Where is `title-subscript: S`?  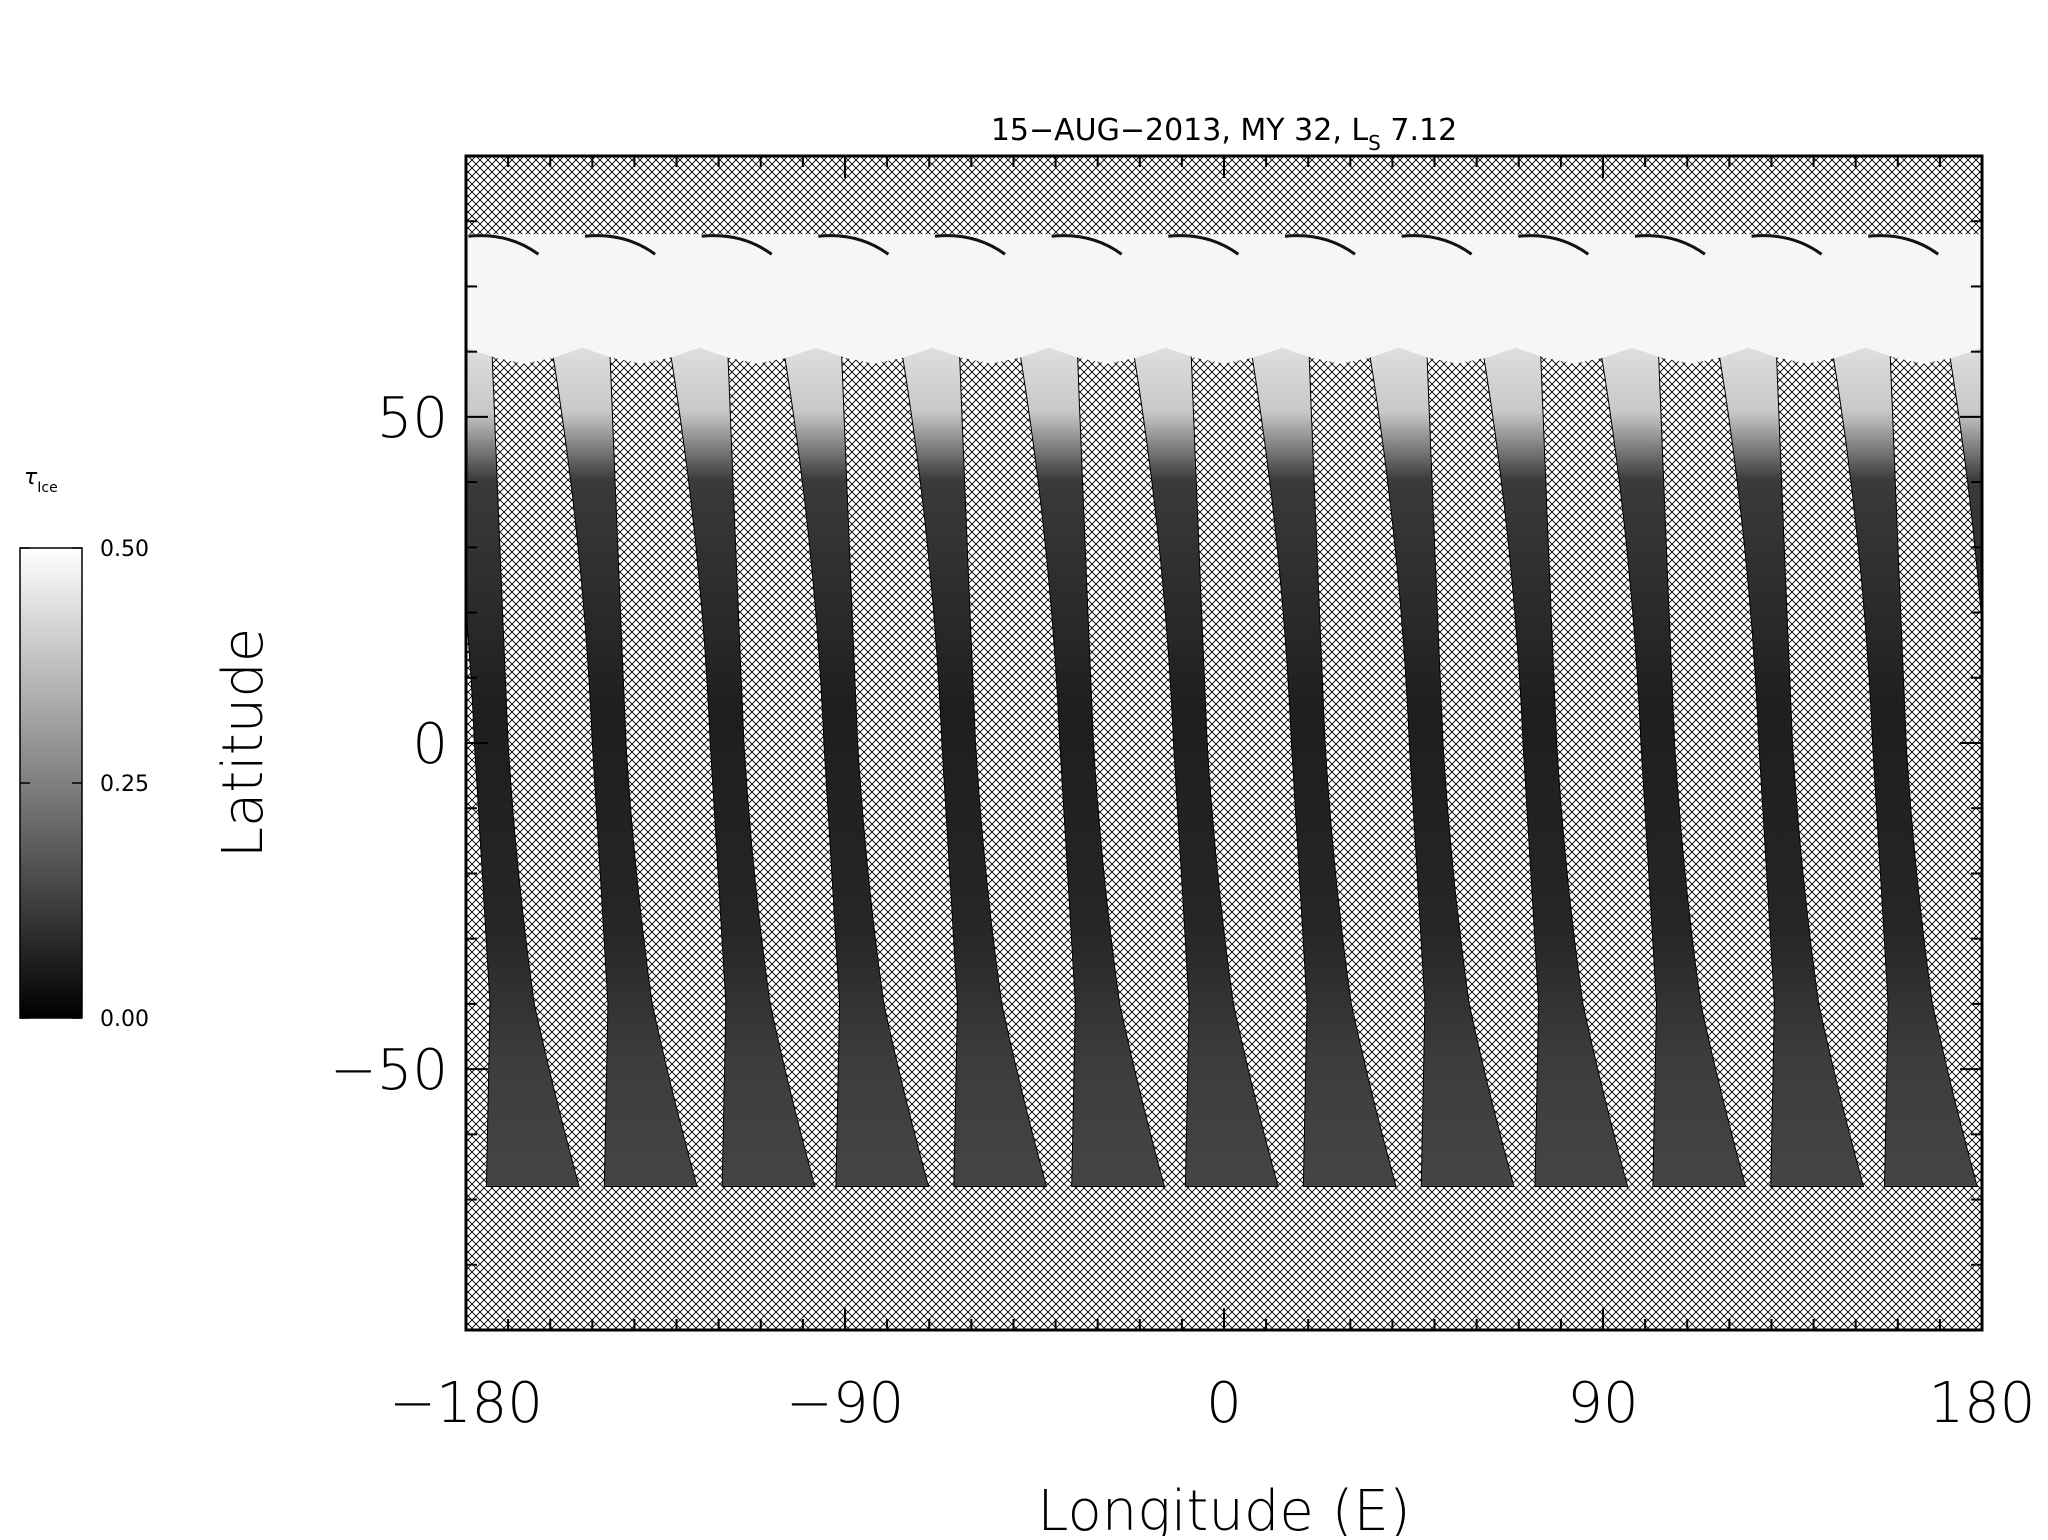
title-subscript: S is located at coordinates (1374, 143).